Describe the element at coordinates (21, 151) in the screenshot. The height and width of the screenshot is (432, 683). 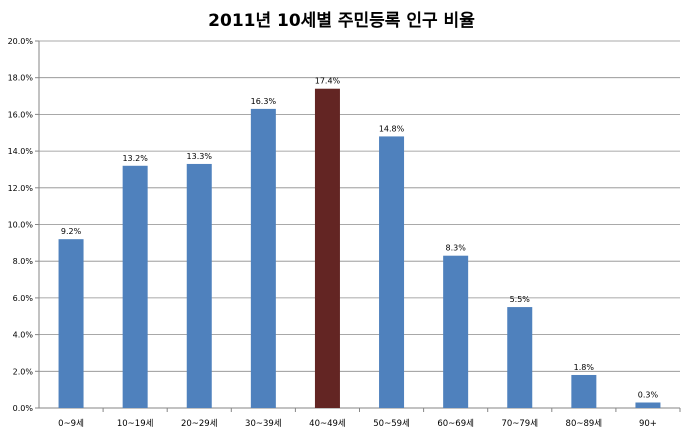
I see `y-tick-label: 14.0%` at that location.